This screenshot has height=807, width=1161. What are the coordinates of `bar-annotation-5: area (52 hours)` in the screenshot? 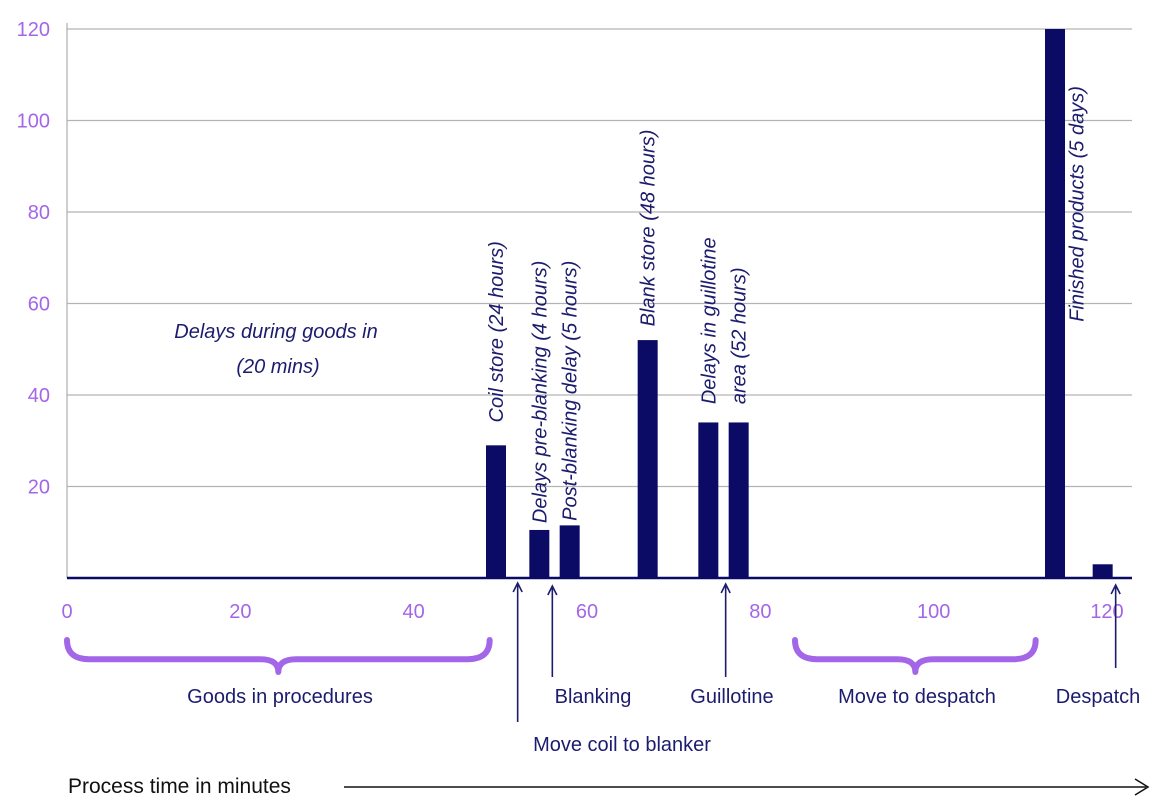 It's located at (740, 335).